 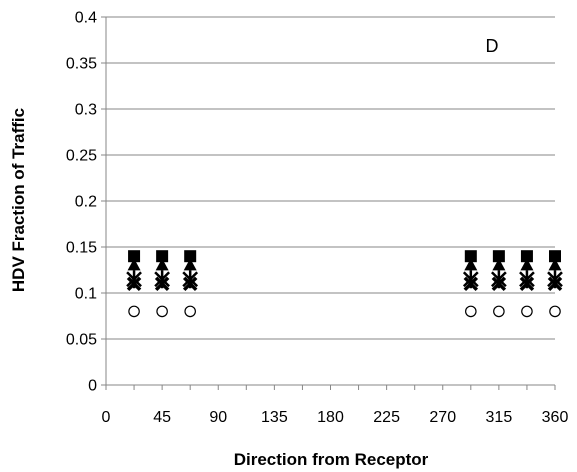 I want to click on y-tick-label: 0.25, so click(x=81, y=156).